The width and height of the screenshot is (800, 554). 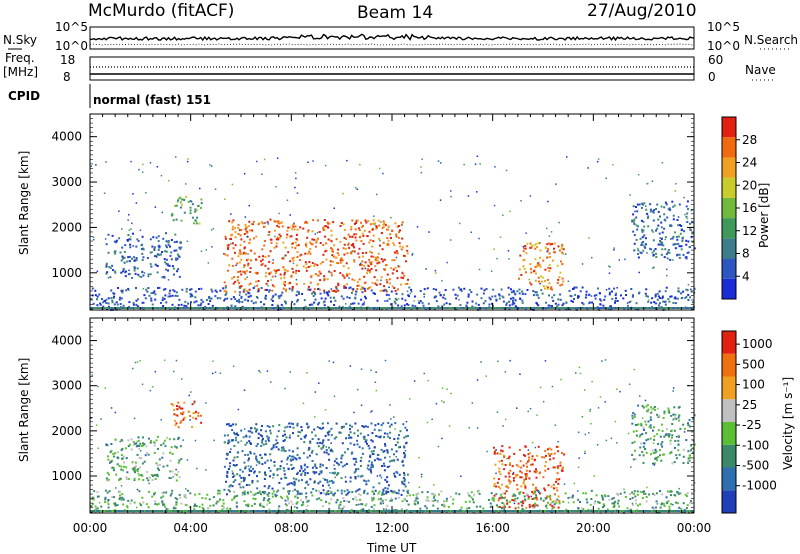 I want to click on station-title: McMurdo (fitACF), so click(x=161, y=11).